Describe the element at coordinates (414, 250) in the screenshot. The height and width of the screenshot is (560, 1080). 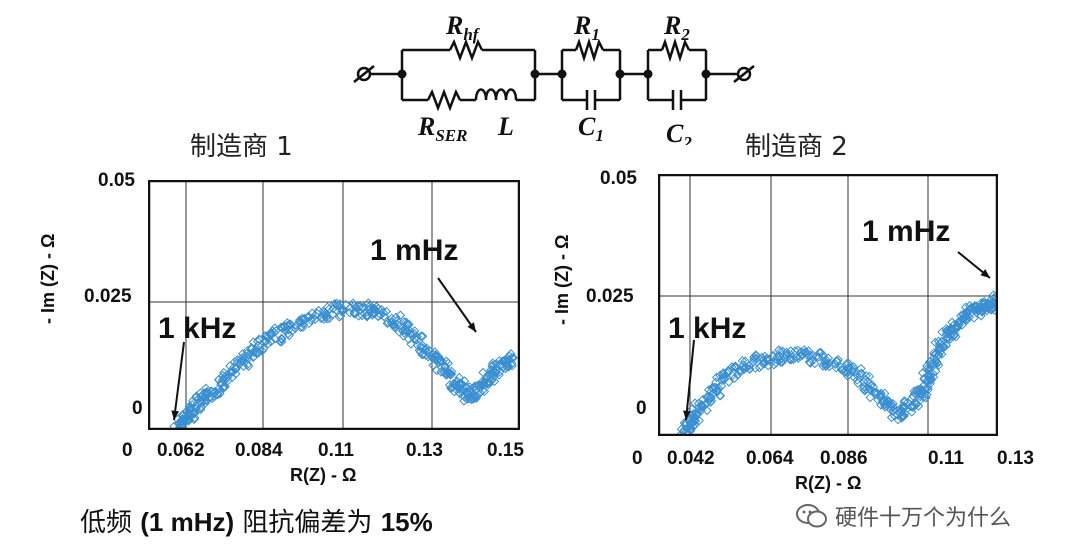
I see `annotation-left-1mhz: 1 mHz` at that location.